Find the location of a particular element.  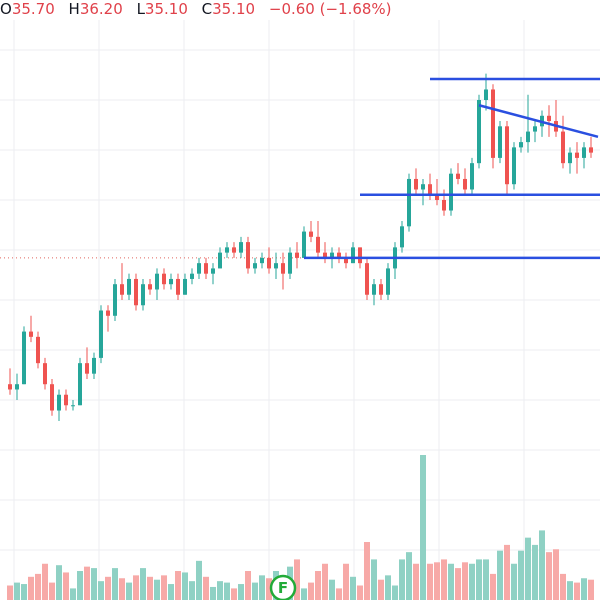

close-value: 35.10 is located at coordinates (234, 9).